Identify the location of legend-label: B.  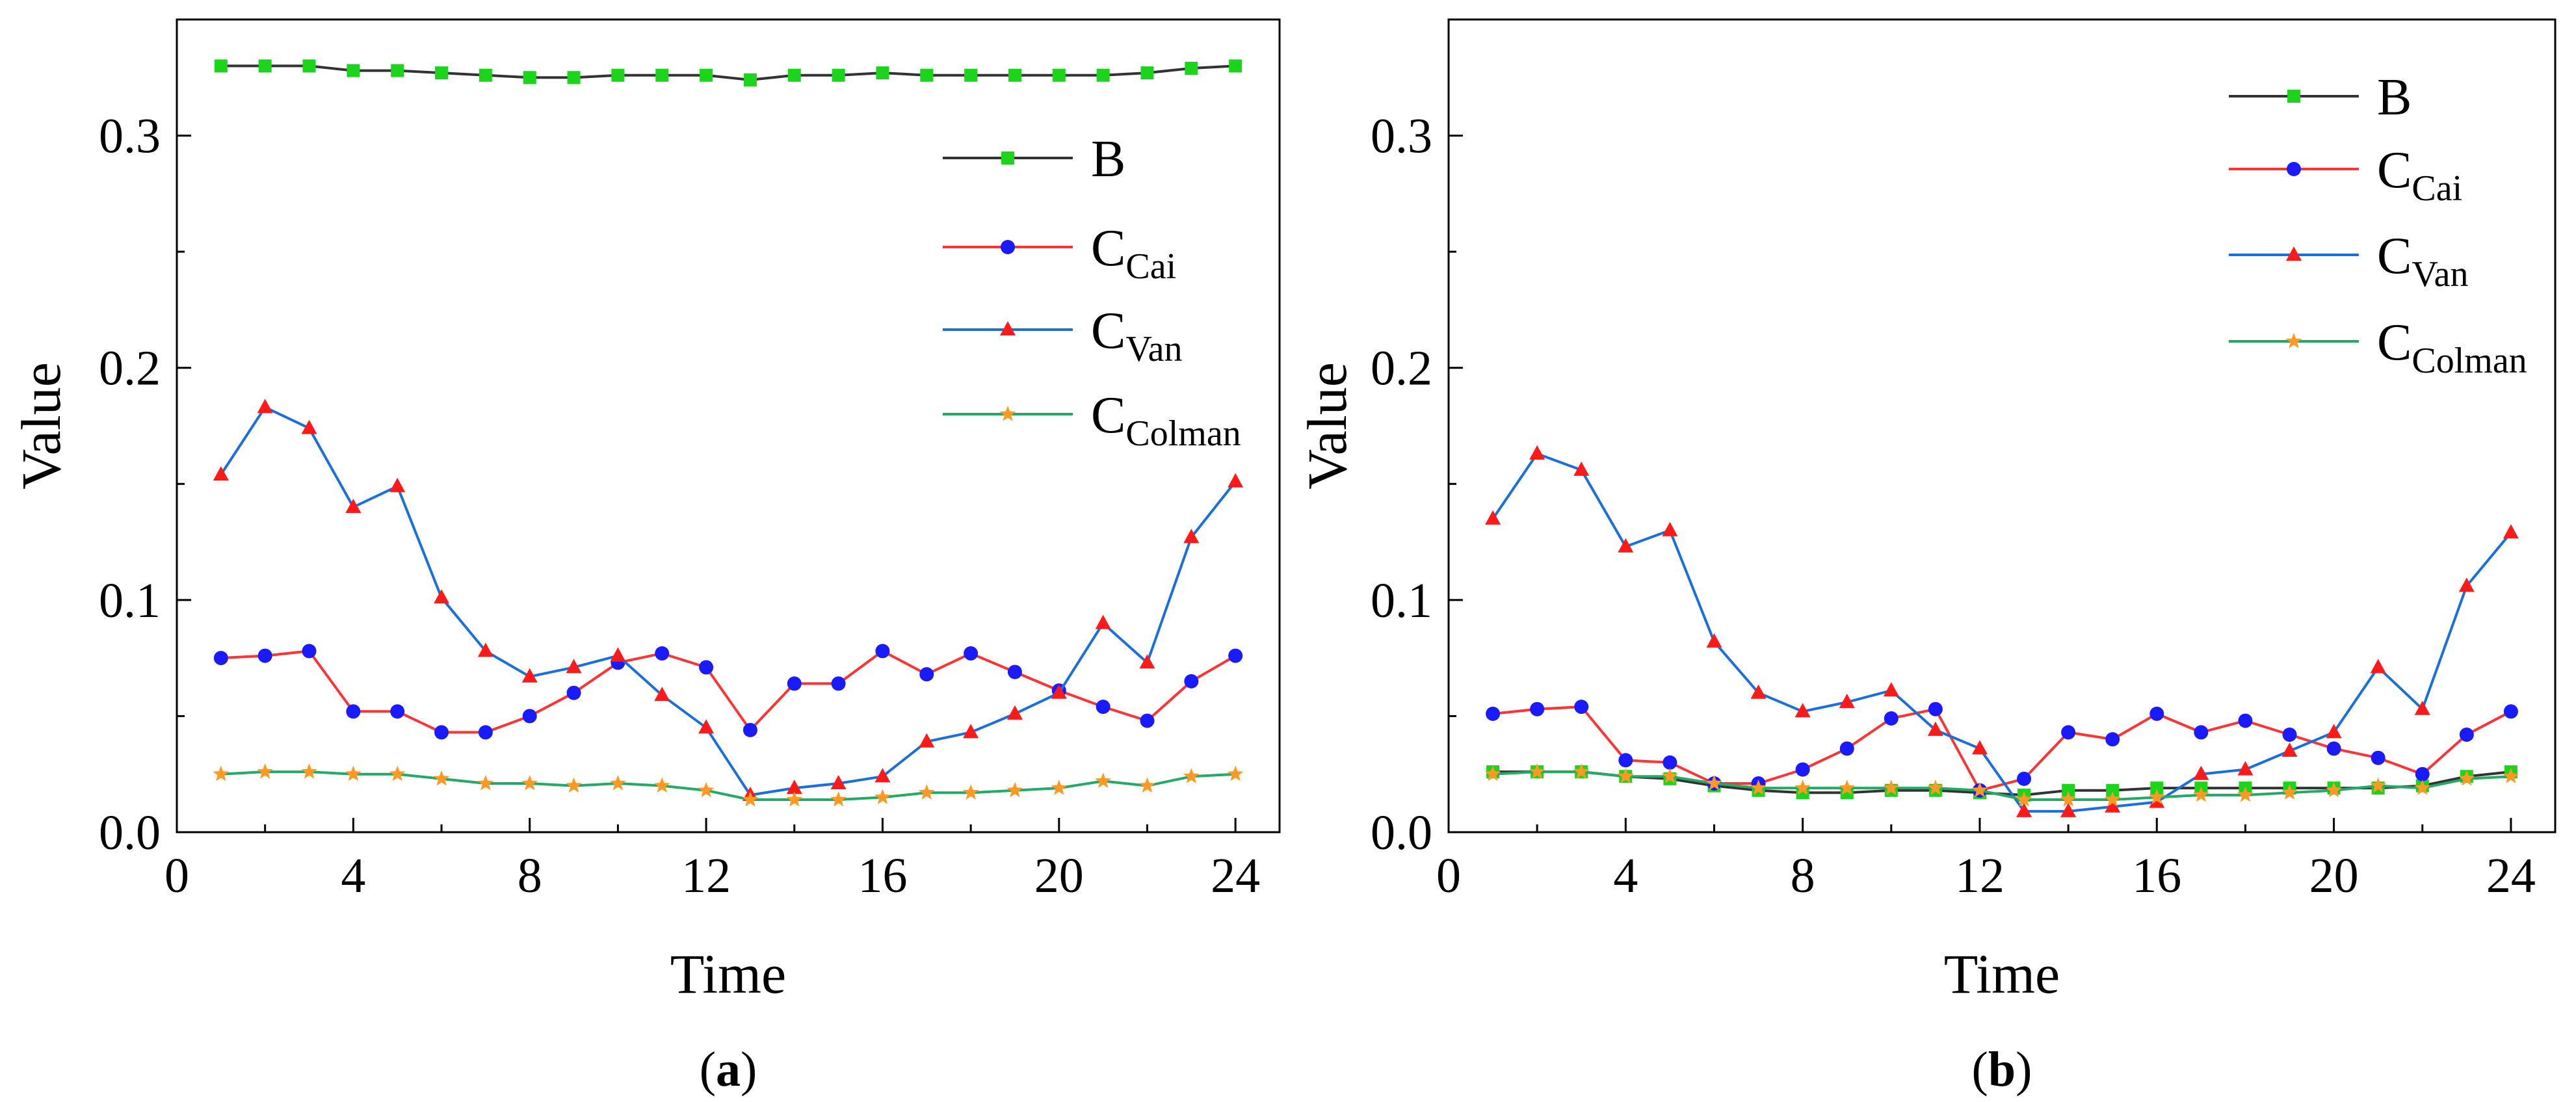
(2394, 97).